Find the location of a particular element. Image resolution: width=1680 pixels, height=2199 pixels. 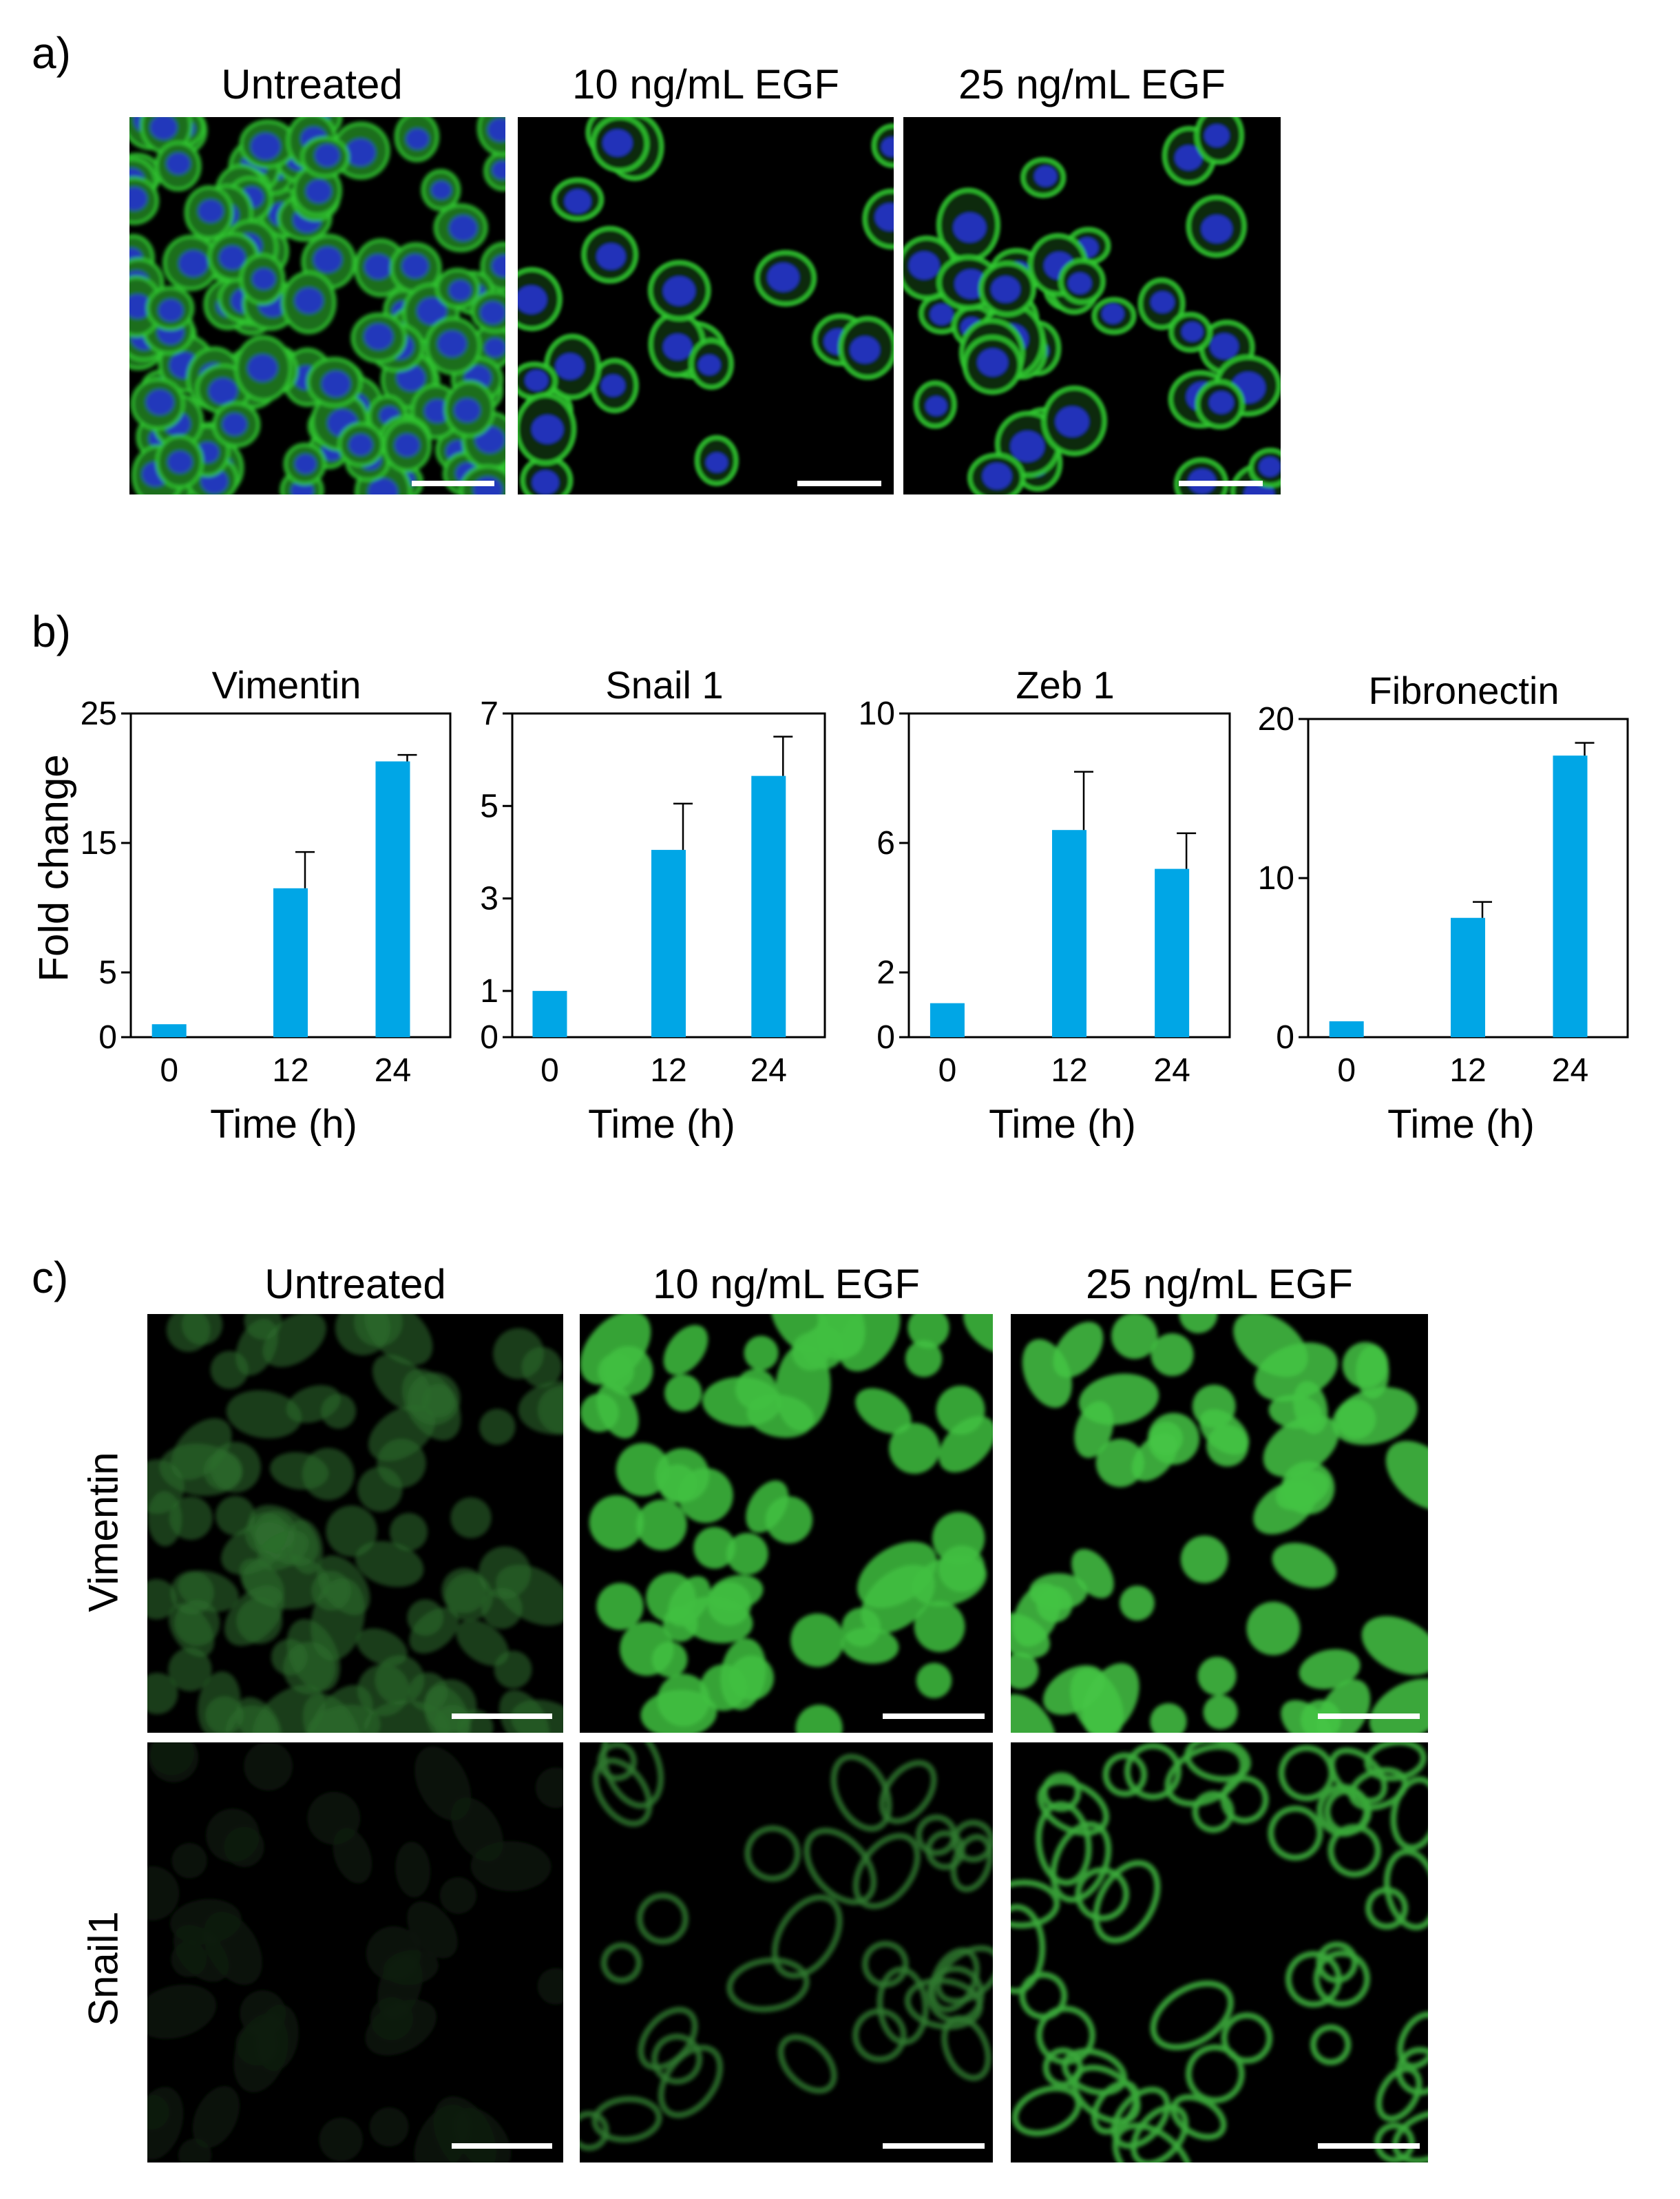

micrograph-a-25egf-image is located at coordinates (1092, 306).